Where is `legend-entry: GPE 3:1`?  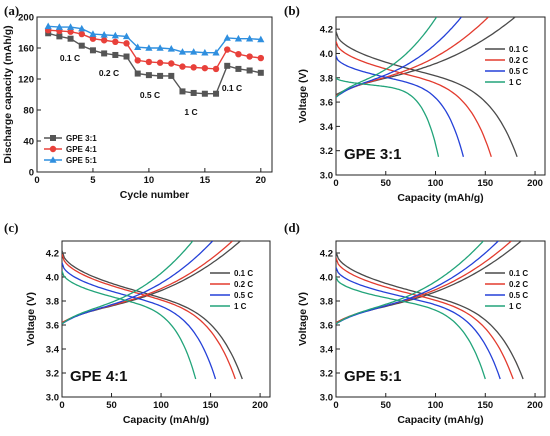 legend-entry: GPE 3:1 is located at coordinates (81, 138).